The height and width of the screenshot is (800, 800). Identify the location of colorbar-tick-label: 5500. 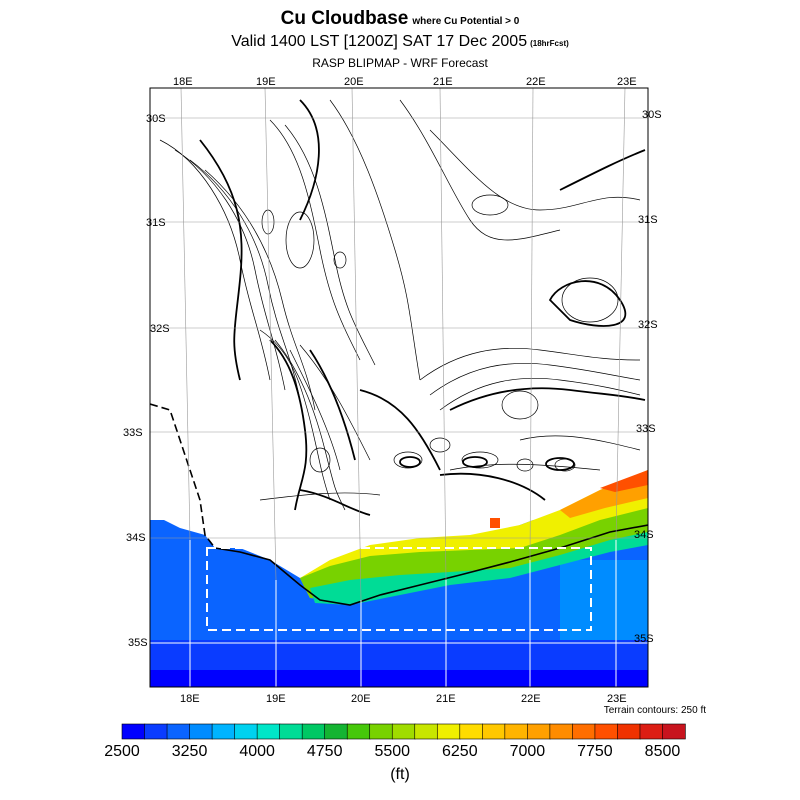
(392, 752).